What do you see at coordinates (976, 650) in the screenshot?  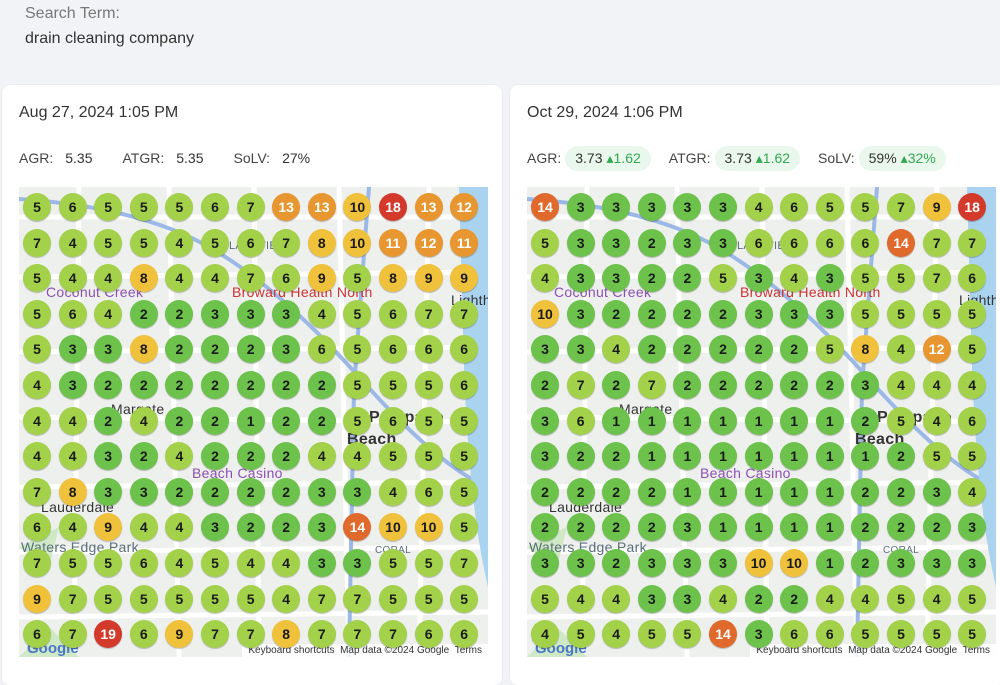 I see `terms-link: Terms` at bounding box center [976, 650].